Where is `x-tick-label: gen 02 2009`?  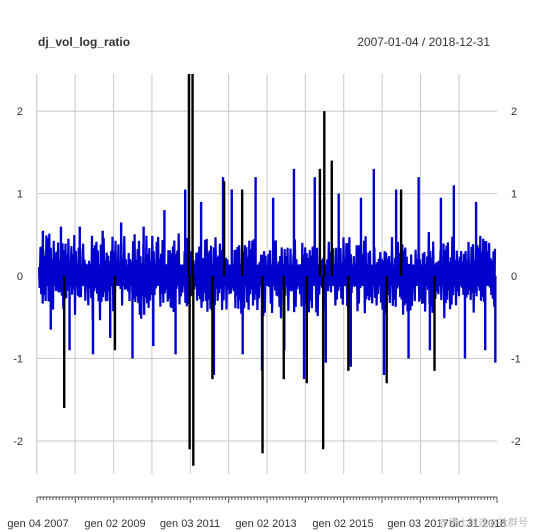 x-tick-label: gen 02 2009 is located at coordinates (114, 524).